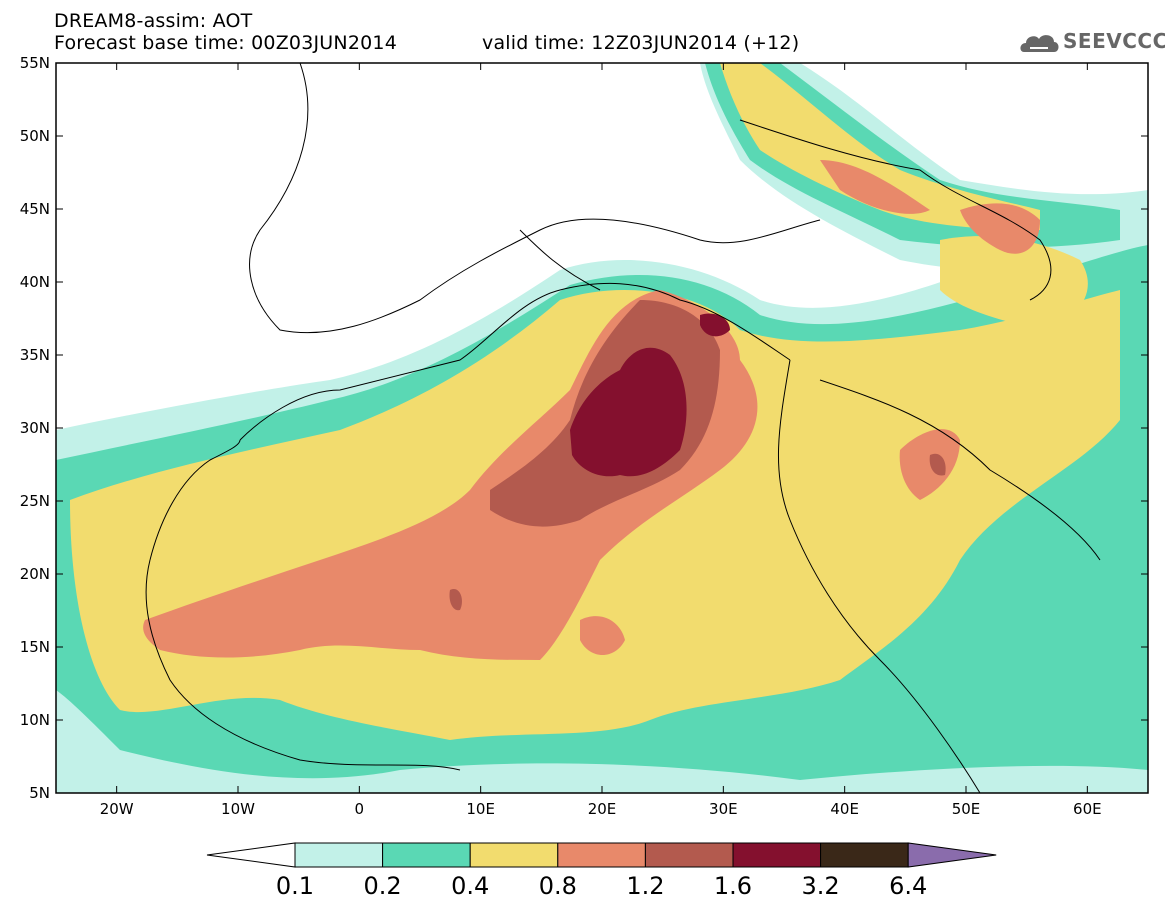 Image resolution: width=1165 pixels, height=905 pixels. Describe the element at coordinates (844, 809) in the screenshot. I see `lon-label: 40E` at that location.